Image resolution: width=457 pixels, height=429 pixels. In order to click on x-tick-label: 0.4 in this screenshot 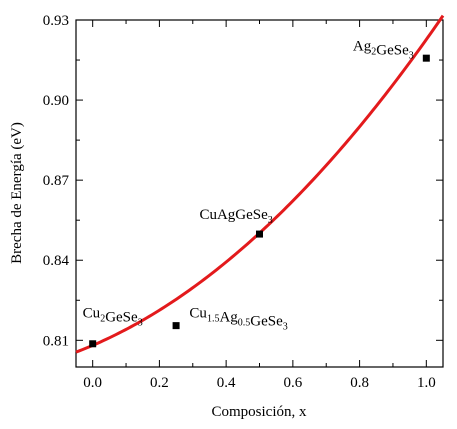, I will do `click(226, 383)`.